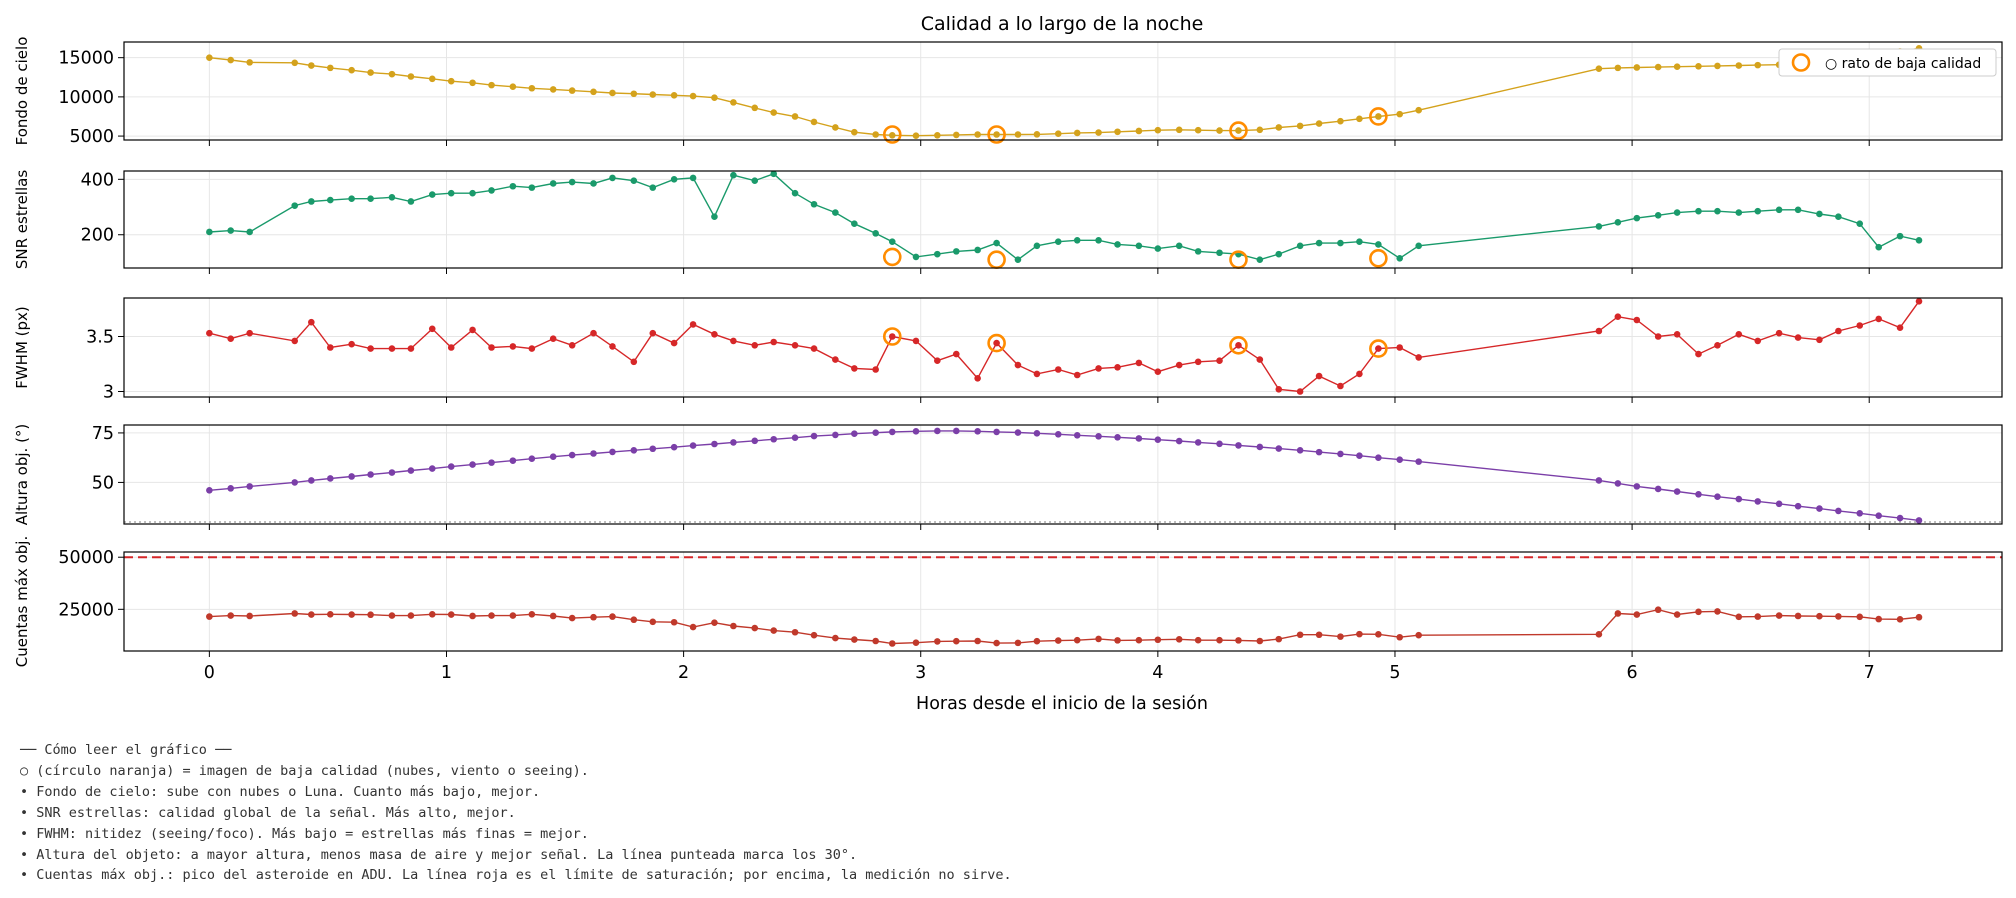  What do you see at coordinates (86, 98) in the screenshot?
I see `y-tick-label: 10000` at bounding box center [86, 98].